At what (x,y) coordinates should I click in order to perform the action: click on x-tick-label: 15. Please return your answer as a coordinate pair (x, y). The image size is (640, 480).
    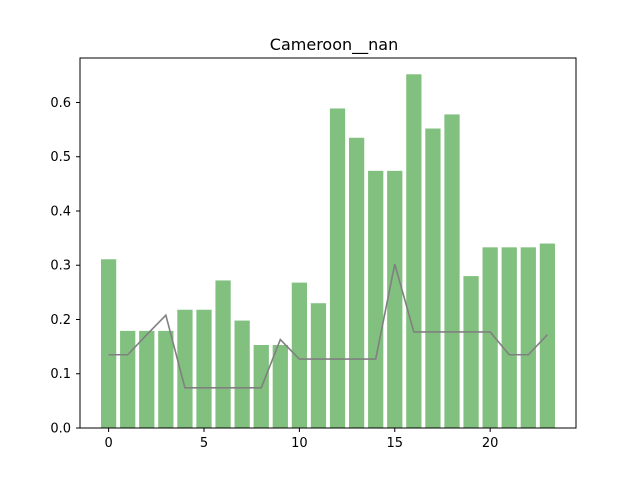
    Looking at the image, I should click on (394, 443).